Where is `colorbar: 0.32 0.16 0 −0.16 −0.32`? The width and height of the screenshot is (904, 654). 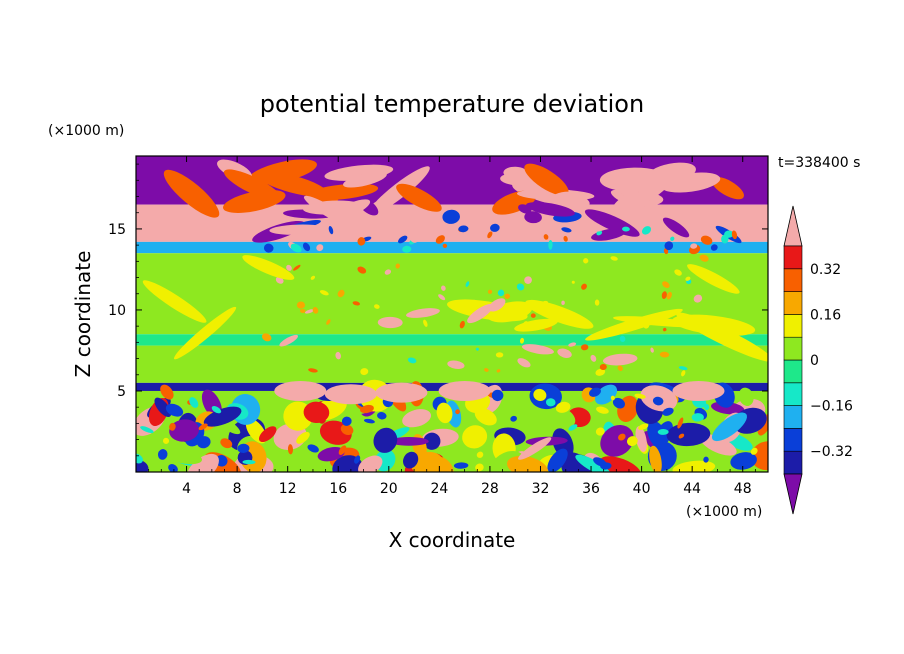 colorbar: 0.32 0.16 0 −0.16 −0.32 is located at coordinates (818, 360).